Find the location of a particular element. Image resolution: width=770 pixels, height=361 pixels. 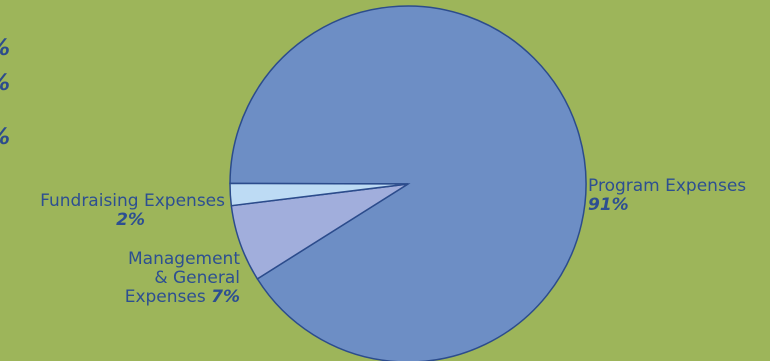

cropped-percent-fragment-2: % is located at coordinates (5, 84).